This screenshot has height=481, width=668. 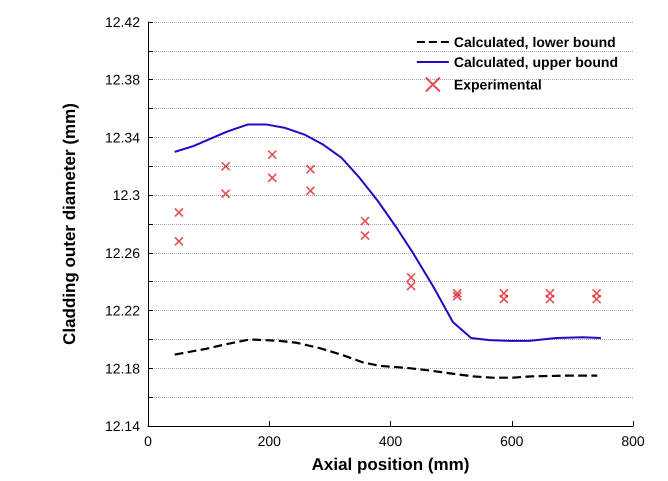 I want to click on y-tick-label: 12.14, so click(x=122, y=426).